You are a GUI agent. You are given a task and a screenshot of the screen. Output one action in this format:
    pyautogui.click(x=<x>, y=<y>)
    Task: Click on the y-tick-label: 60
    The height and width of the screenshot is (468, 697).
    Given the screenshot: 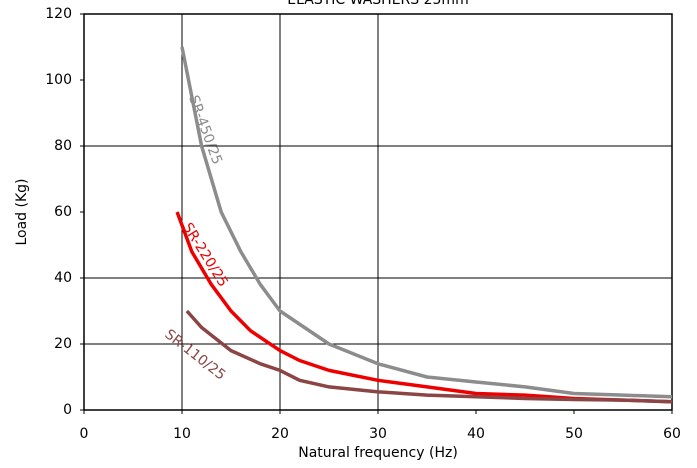 What is the action you would take?
    pyautogui.click(x=63, y=212)
    